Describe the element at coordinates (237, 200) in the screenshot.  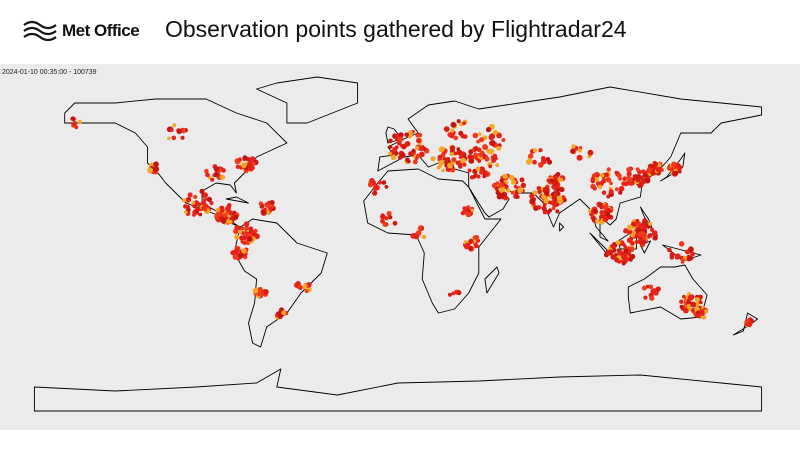
I see `coastline` at that location.